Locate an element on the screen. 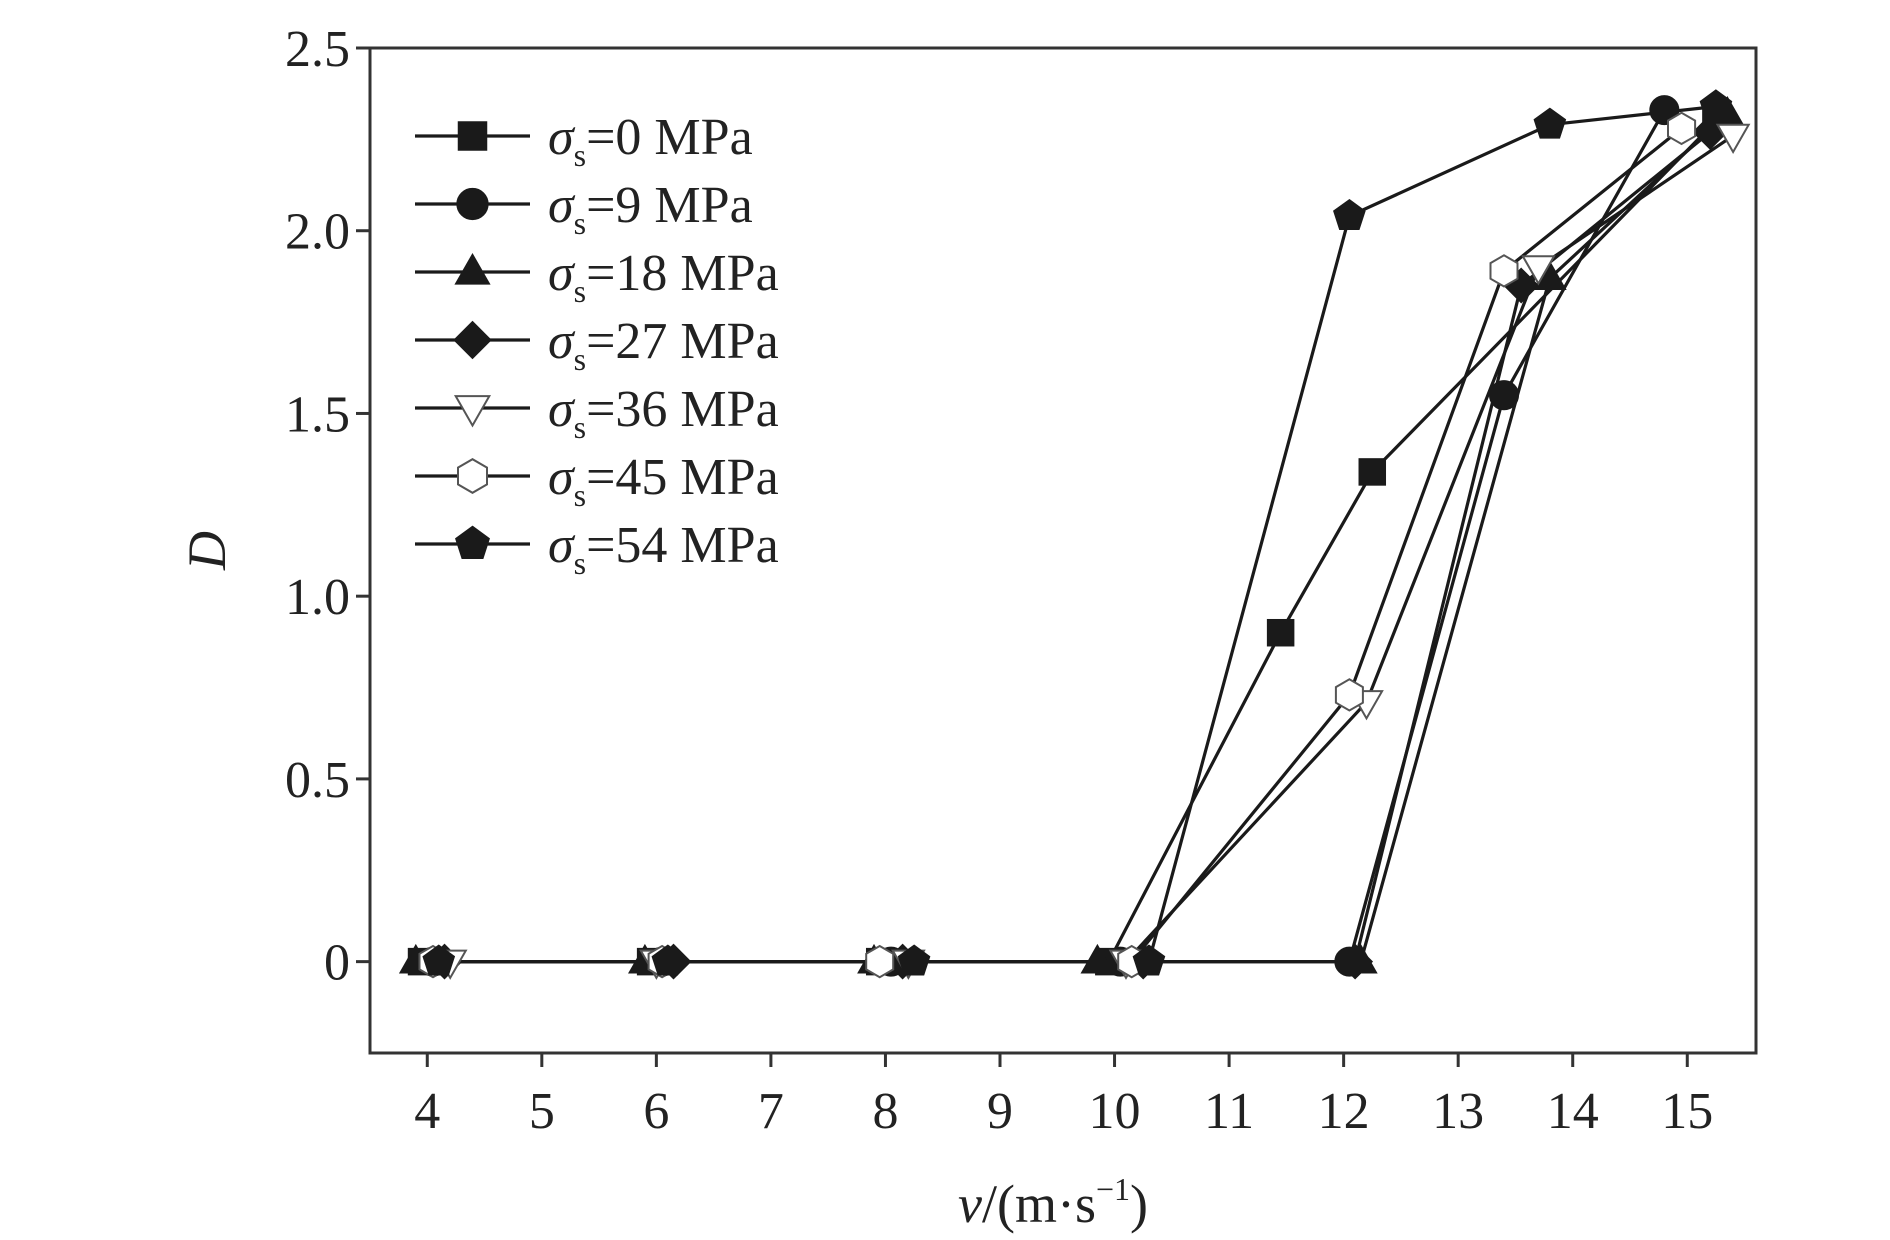 This screenshot has width=1890, height=1240. x-axis-ticks: 4 5 6 7 8 9 10 11 12 13 14 15 is located at coordinates (1063, 1096).